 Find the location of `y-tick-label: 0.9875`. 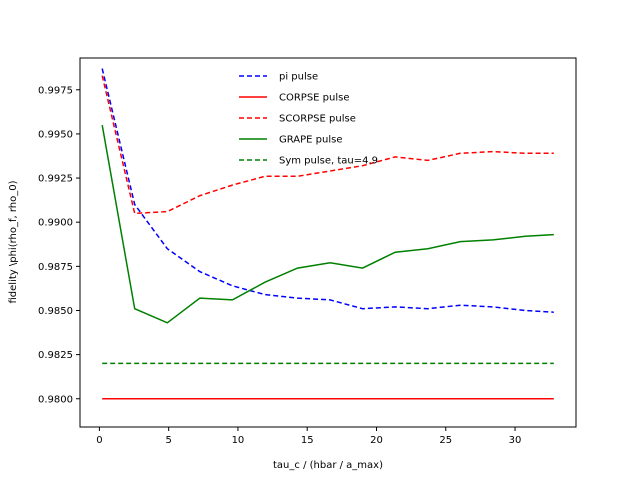

y-tick-label: 0.9875 is located at coordinates (55, 267).